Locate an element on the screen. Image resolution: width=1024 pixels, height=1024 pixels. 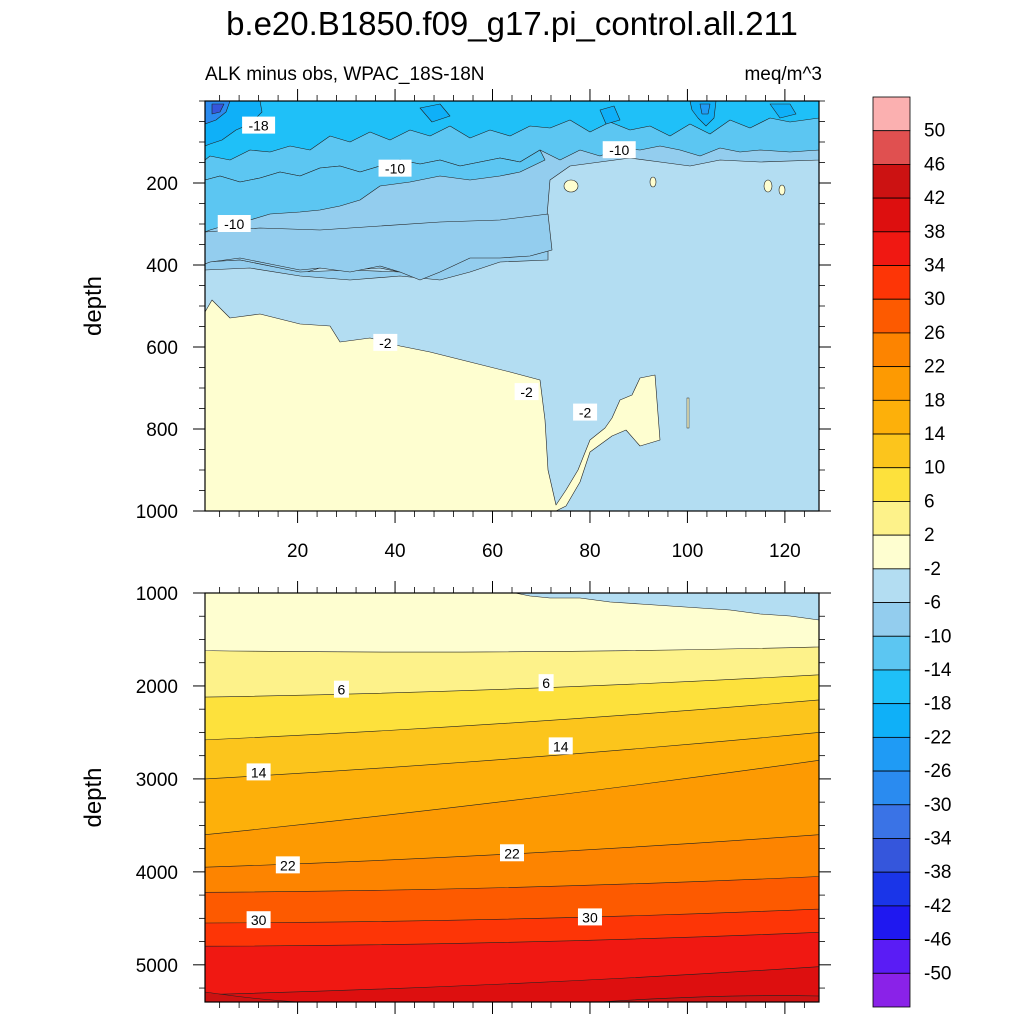
x-tick-label: 80 is located at coordinates (589, 551).